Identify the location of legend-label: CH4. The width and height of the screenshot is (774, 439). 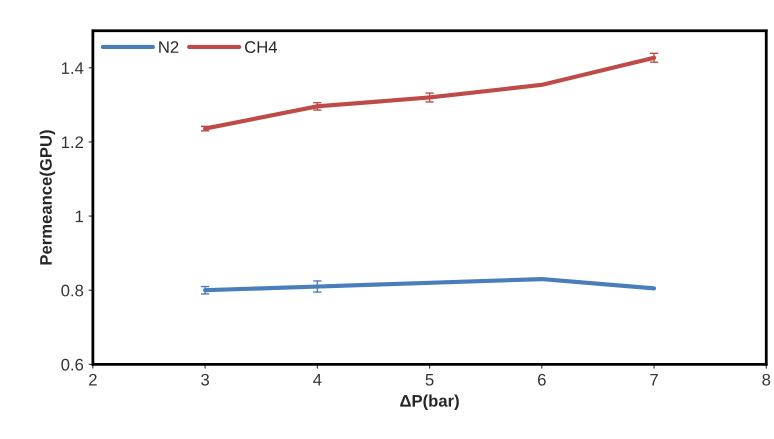
(261, 47).